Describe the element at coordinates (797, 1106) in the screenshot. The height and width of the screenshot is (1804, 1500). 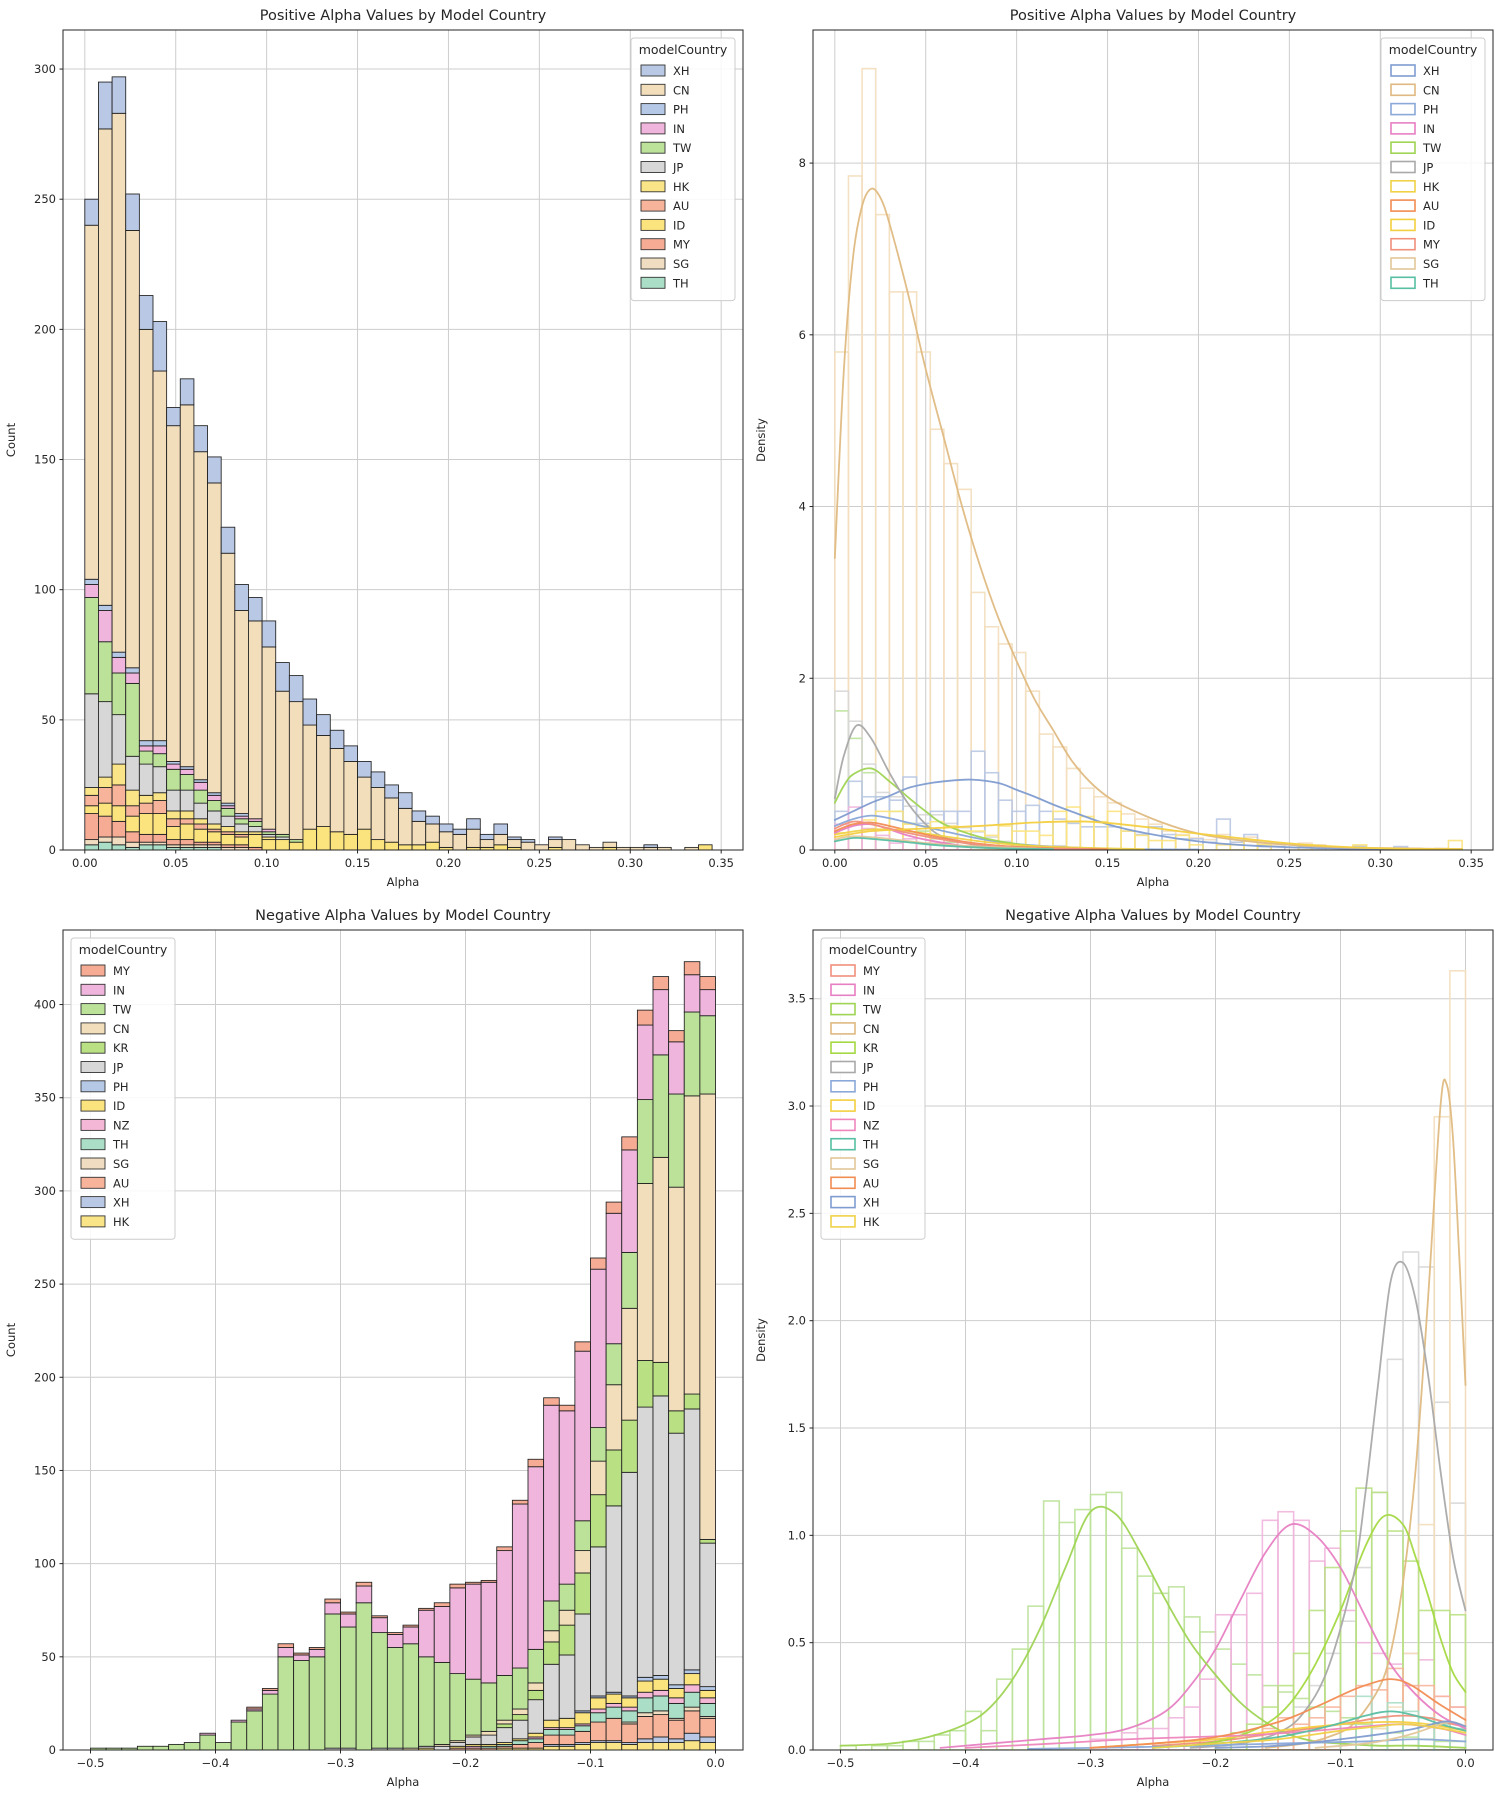
I see `svg-text: 3.0` at that location.